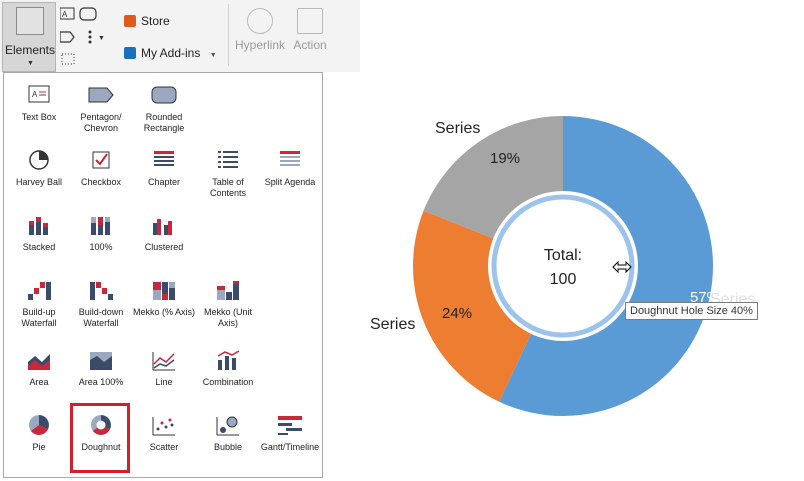  I want to click on gallery-item-line-chart: Line, so click(164, 368).